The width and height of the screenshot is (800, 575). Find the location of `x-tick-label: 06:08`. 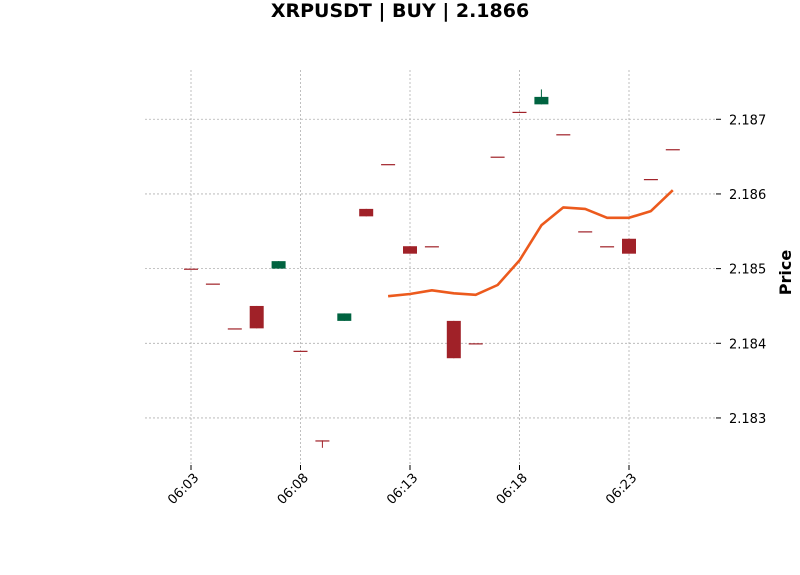

x-tick-label: 06:08 is located at coordinates (293, 489).